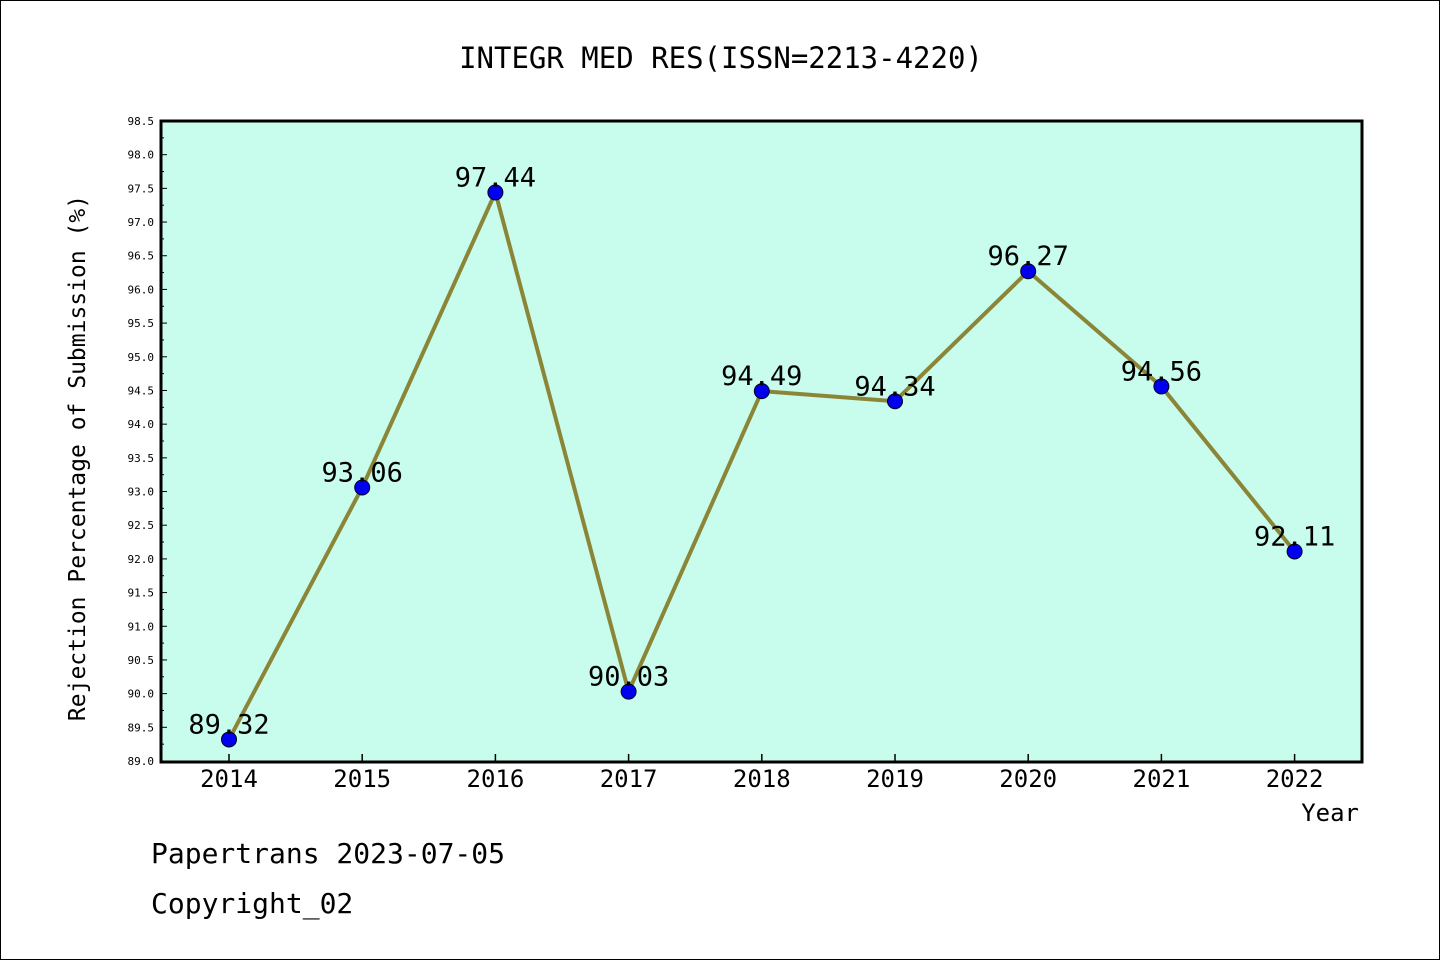 The image size is (1440, 960). I want to click on footer-source: Papertrans 2023-07-05, so click(328, 853).